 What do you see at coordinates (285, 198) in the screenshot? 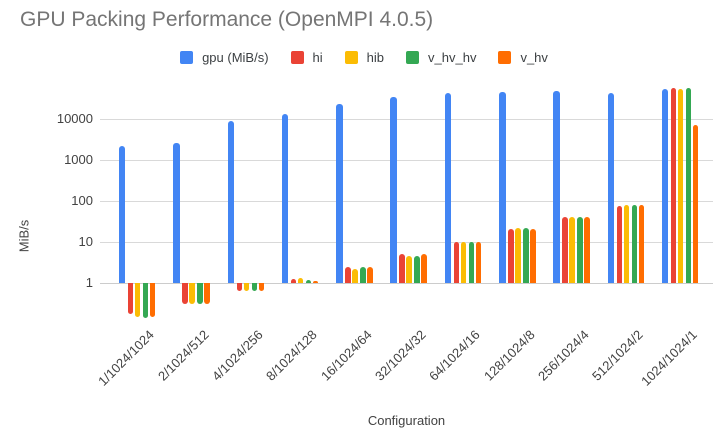
I see `bar-gpu-mib-s--8-1024-128` at bounding box center [285, 198].